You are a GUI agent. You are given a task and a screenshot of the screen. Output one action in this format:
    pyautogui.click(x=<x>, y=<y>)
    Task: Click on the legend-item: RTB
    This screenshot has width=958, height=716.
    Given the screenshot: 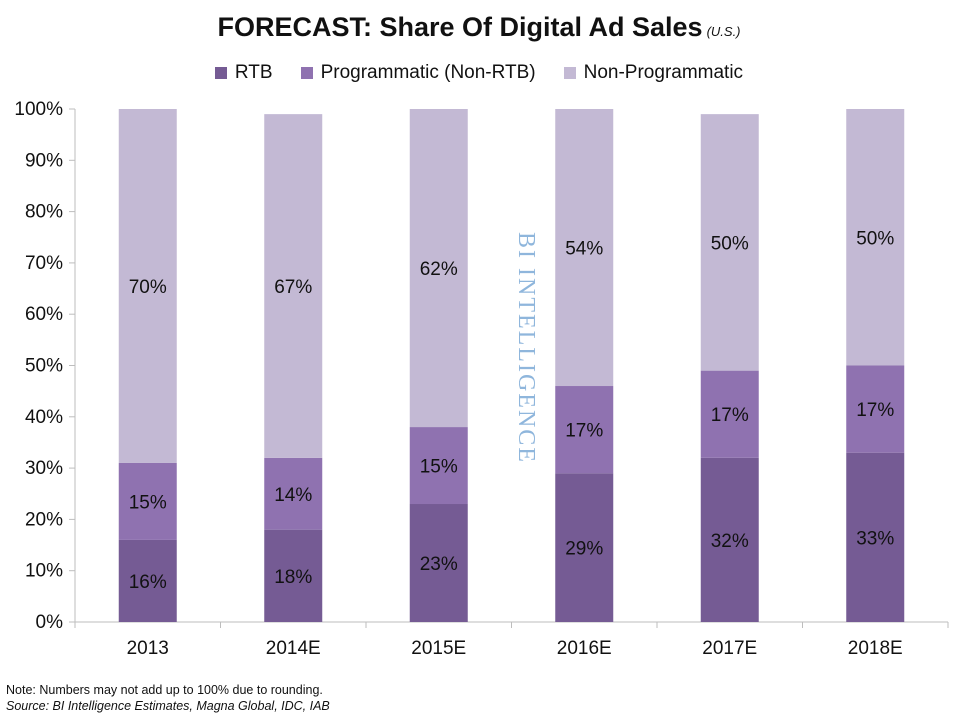 What is the action you would take?
    pyautogui.click(x=243, y=73)
    